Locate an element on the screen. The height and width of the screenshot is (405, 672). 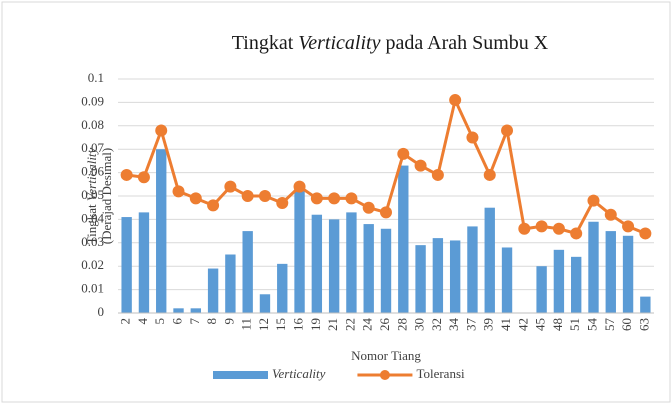
x-tick-label: 4 is located at coordinates (142, 321).